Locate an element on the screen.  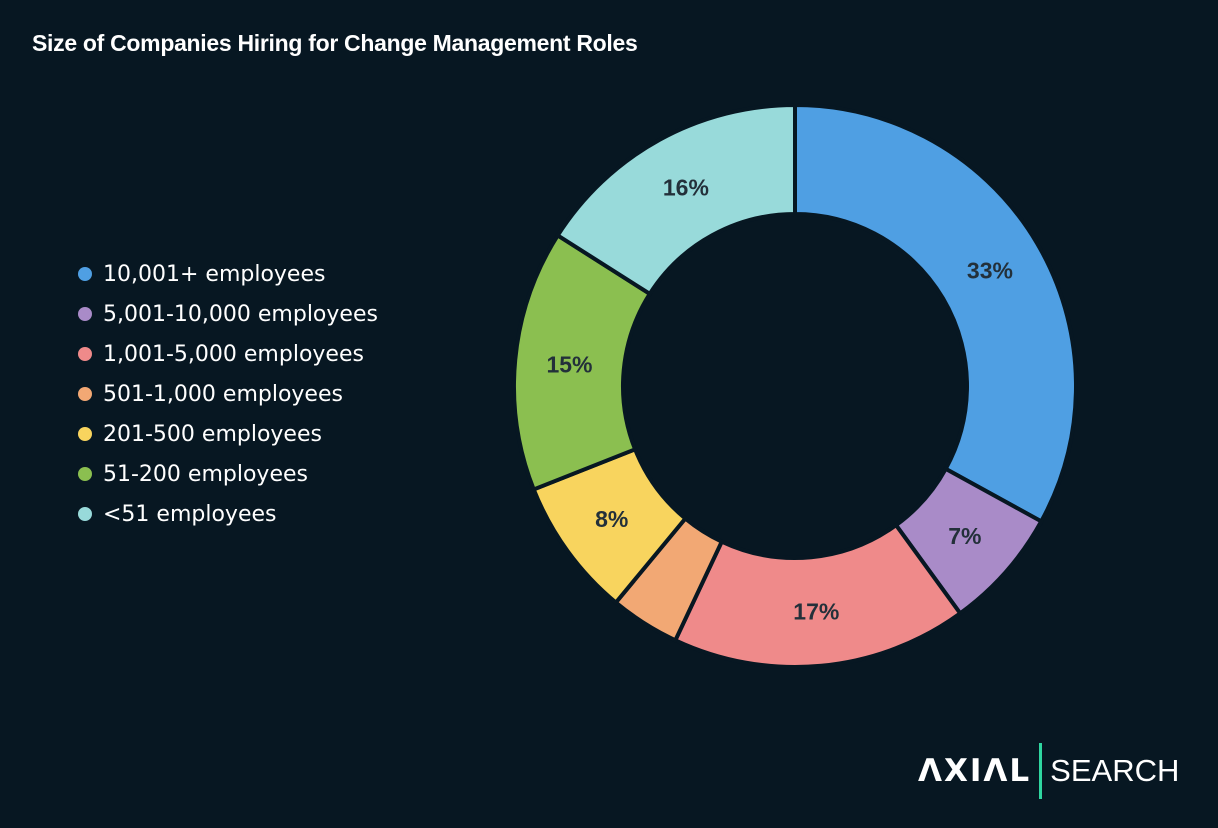
data-label: 16% is located at coordinates (686, 188).